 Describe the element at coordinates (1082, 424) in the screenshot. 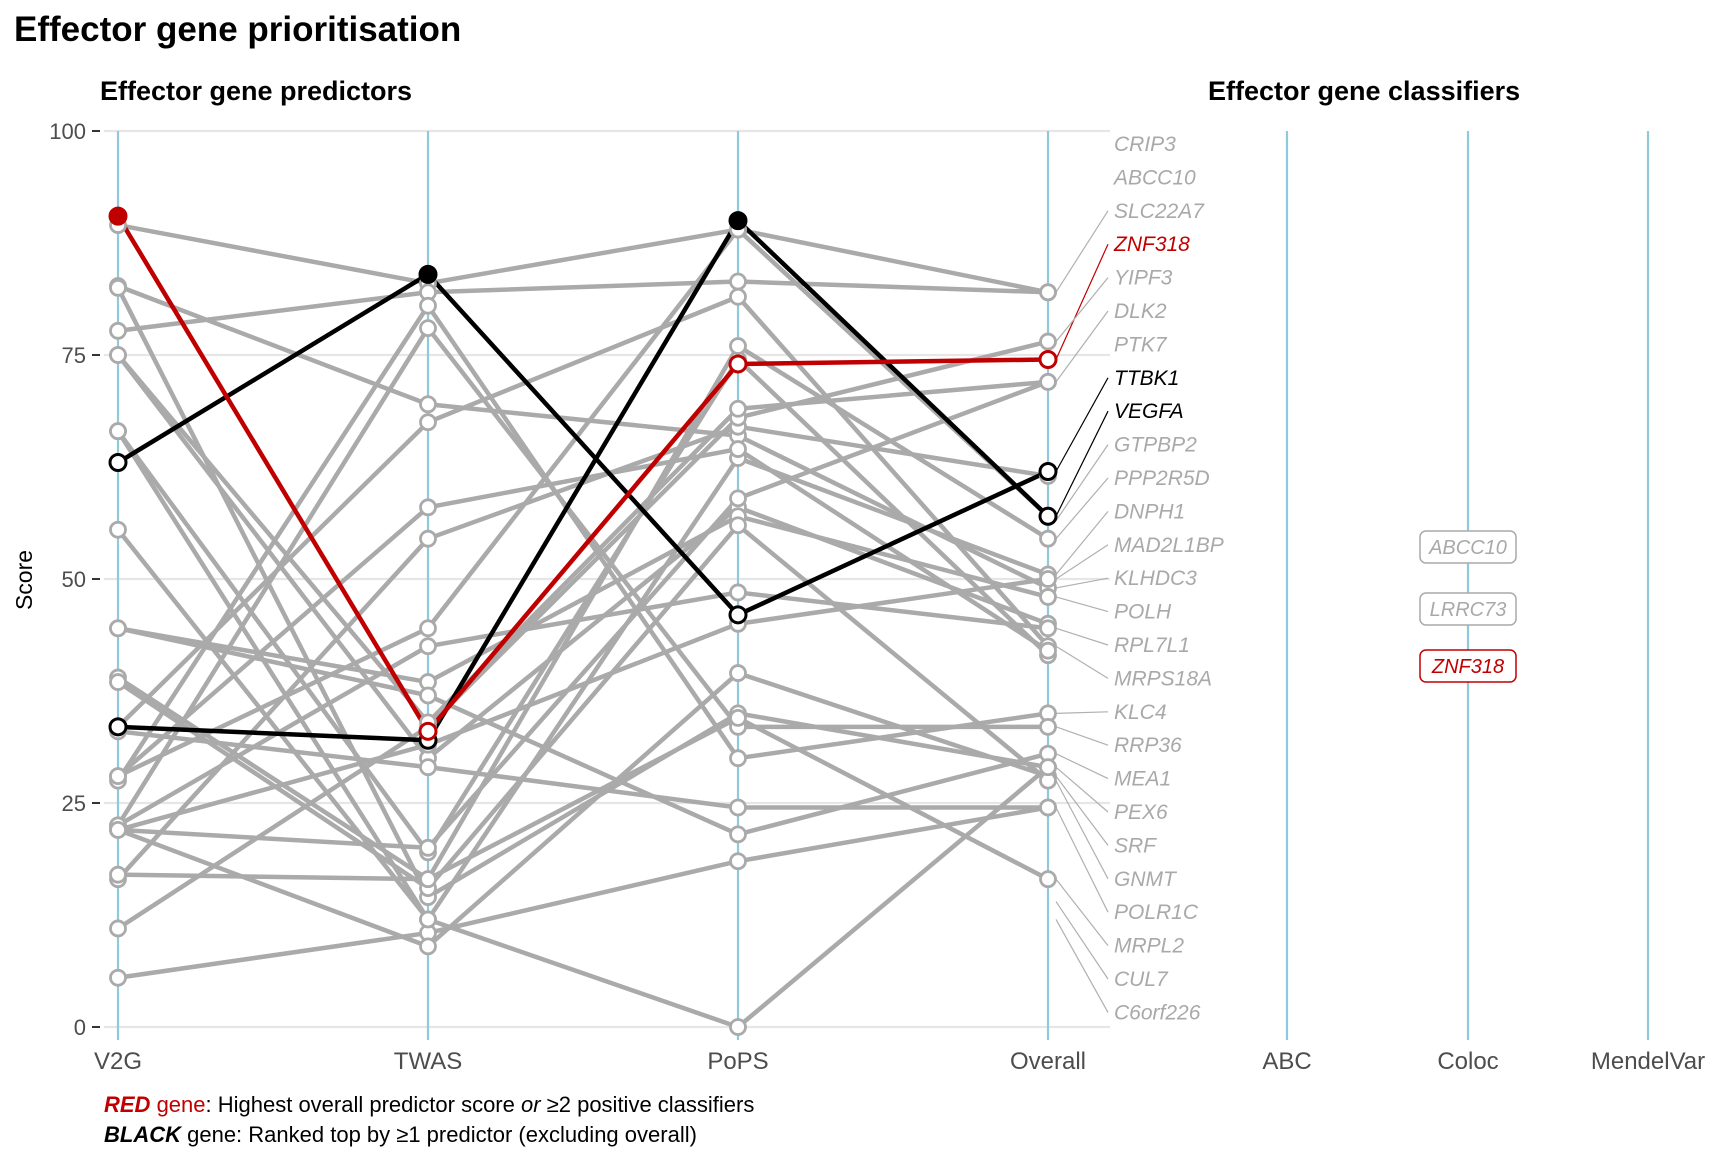

I see `leader-ttbk1` at that location.